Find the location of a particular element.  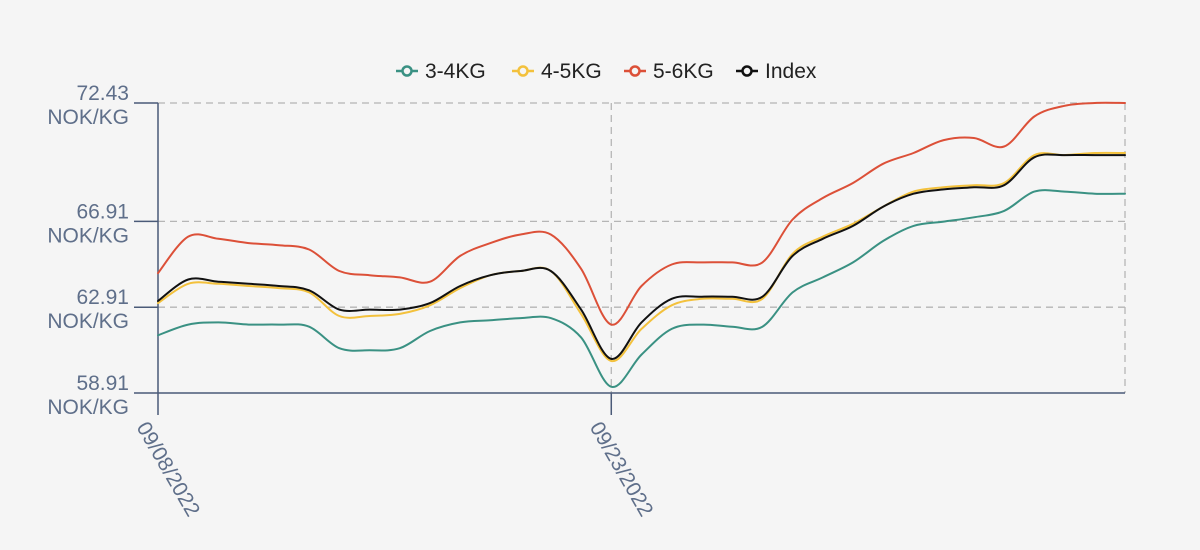

y-tick-label: 72.43 is located at coordinates (102, 93).